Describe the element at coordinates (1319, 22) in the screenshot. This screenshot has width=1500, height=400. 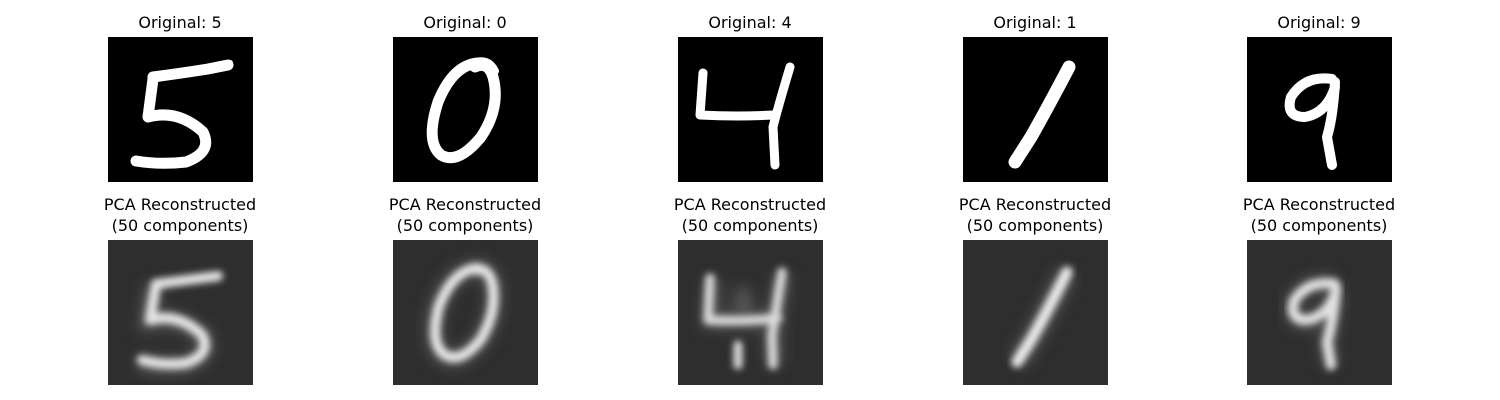
I see `original-title-9: Original: 9` at that location.